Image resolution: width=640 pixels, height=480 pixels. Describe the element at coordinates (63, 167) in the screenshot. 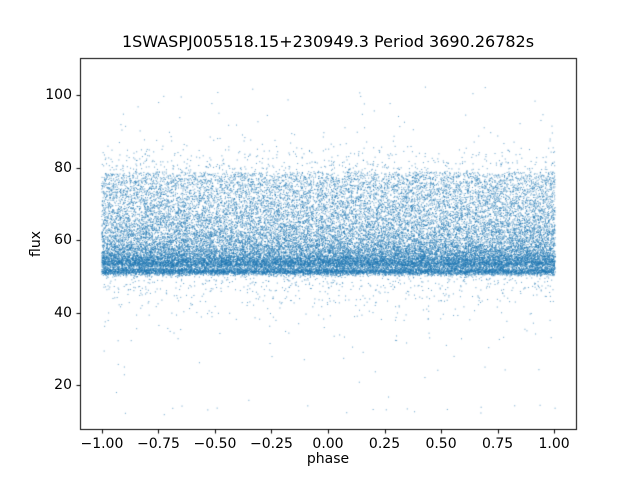

I see `y-tick-label: 80` at that location.